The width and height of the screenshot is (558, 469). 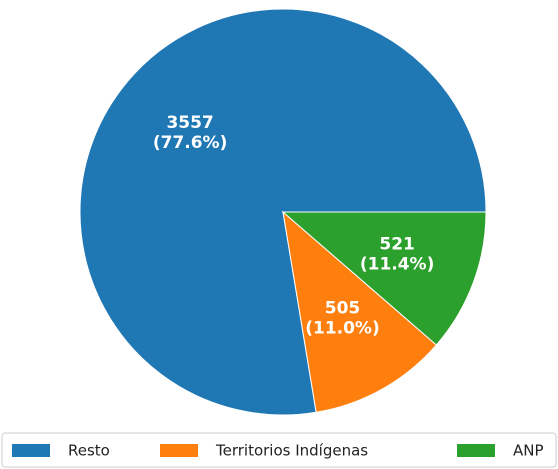 What do you see at coordinates (89, 451) in the screenshot?
I see `legend-label: Resto` at bounding box center [89, 451].